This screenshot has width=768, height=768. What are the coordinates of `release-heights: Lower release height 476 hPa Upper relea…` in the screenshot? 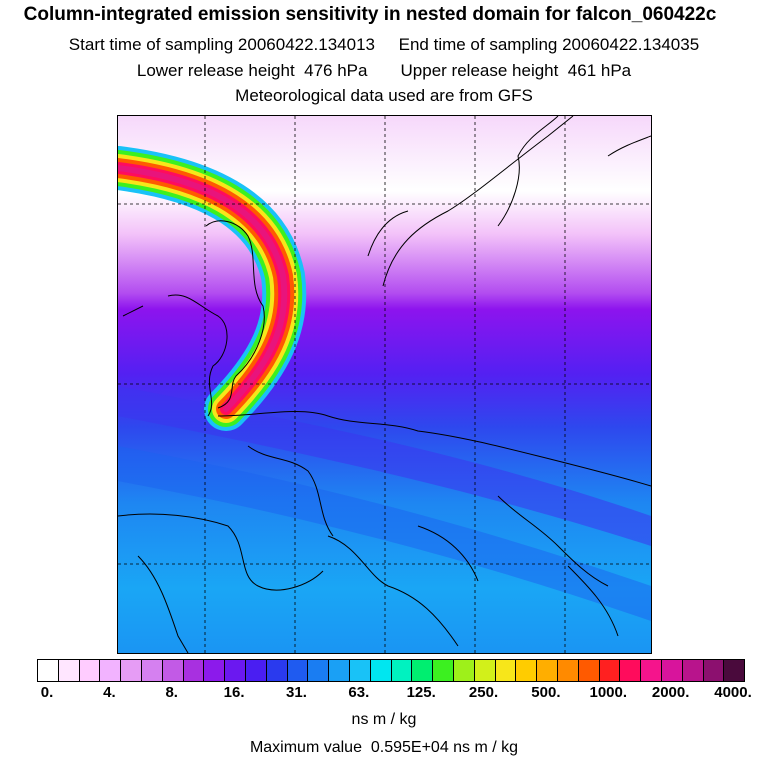 It's located at (384, 70).